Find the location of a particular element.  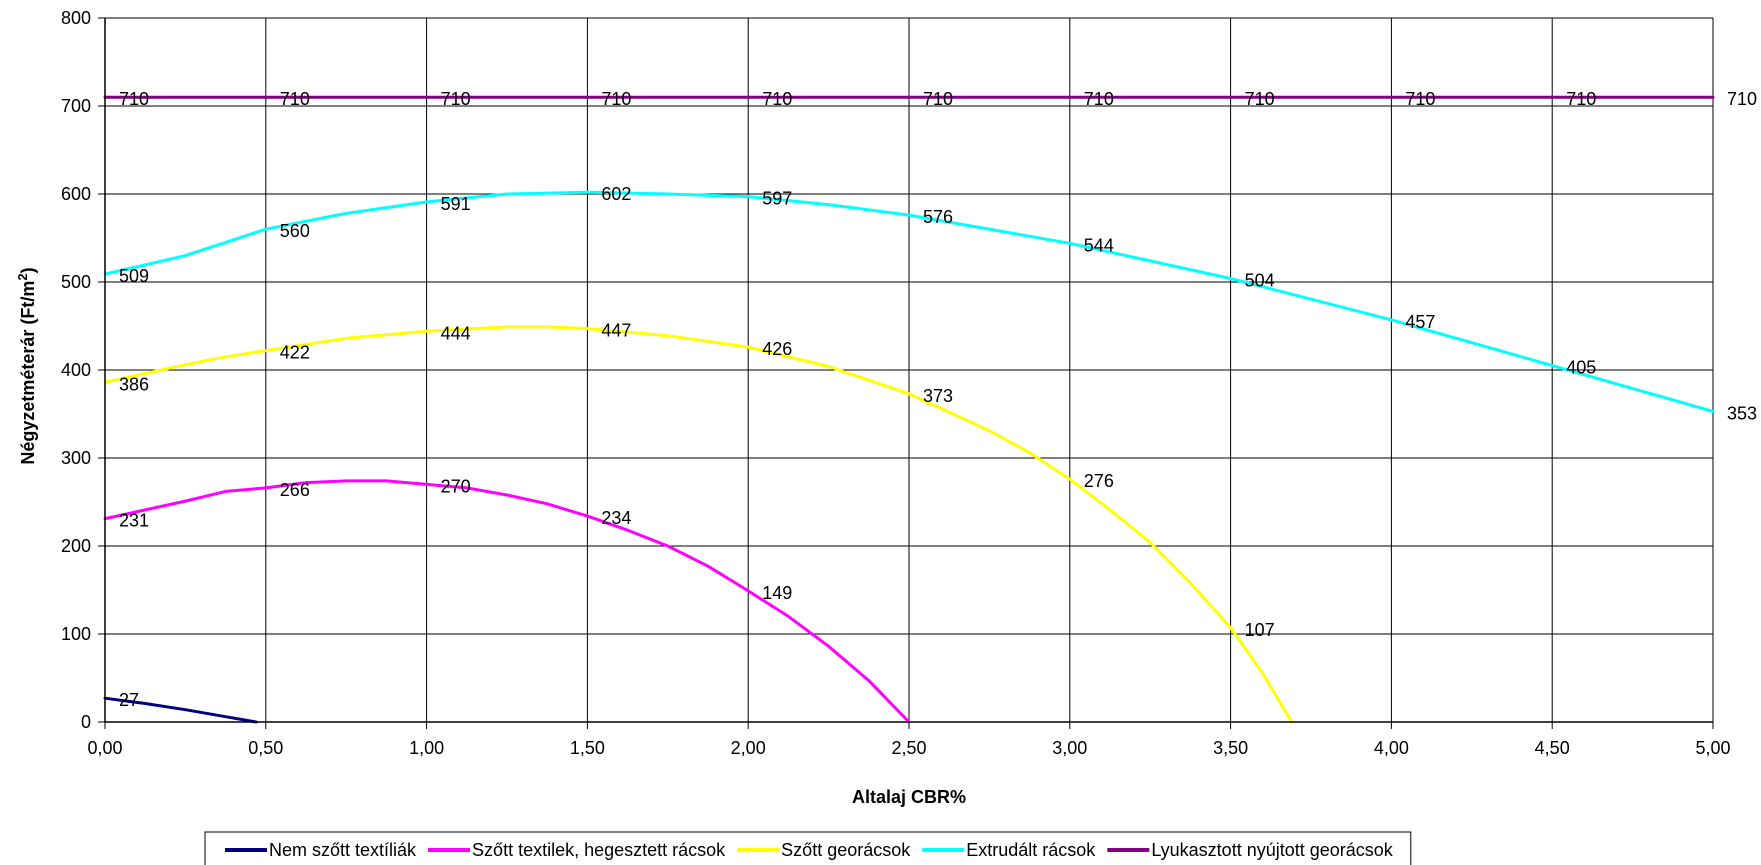

data-label: 234 is located at coordinates (616, 518).